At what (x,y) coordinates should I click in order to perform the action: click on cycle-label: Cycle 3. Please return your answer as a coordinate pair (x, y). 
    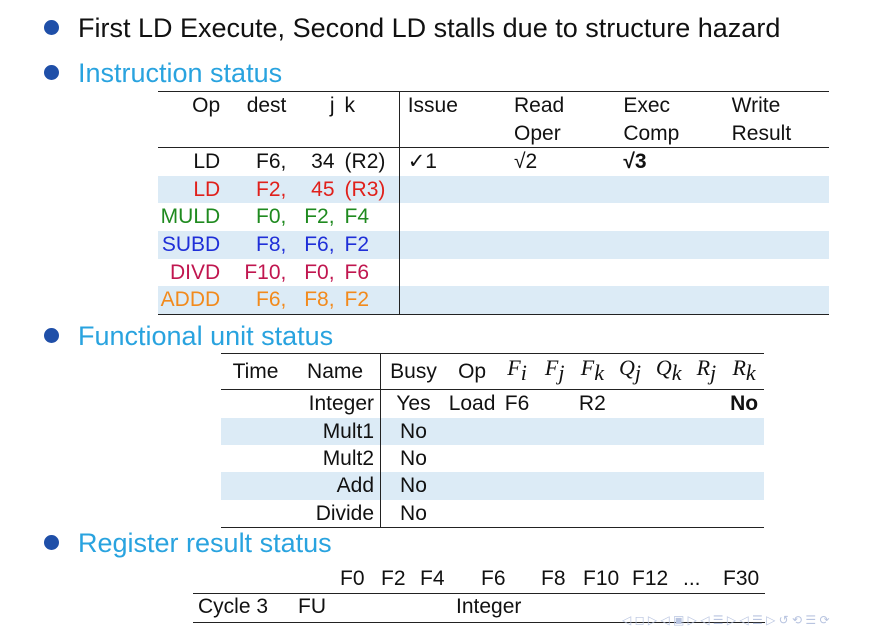
    Looking at the image, I should click on (233, 606).